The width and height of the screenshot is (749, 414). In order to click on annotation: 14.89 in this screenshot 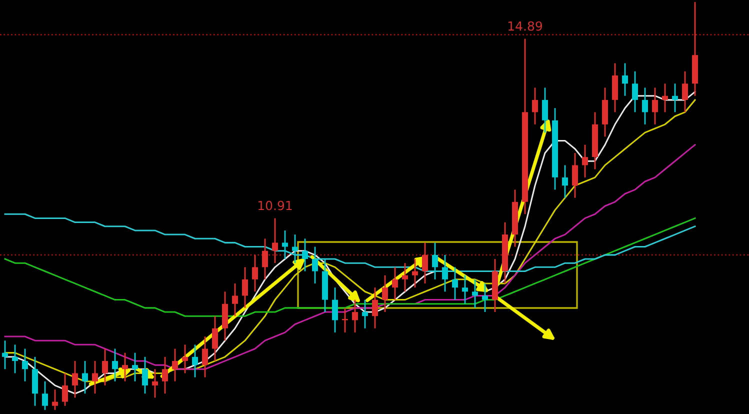, I will do `click(525, 26)`.